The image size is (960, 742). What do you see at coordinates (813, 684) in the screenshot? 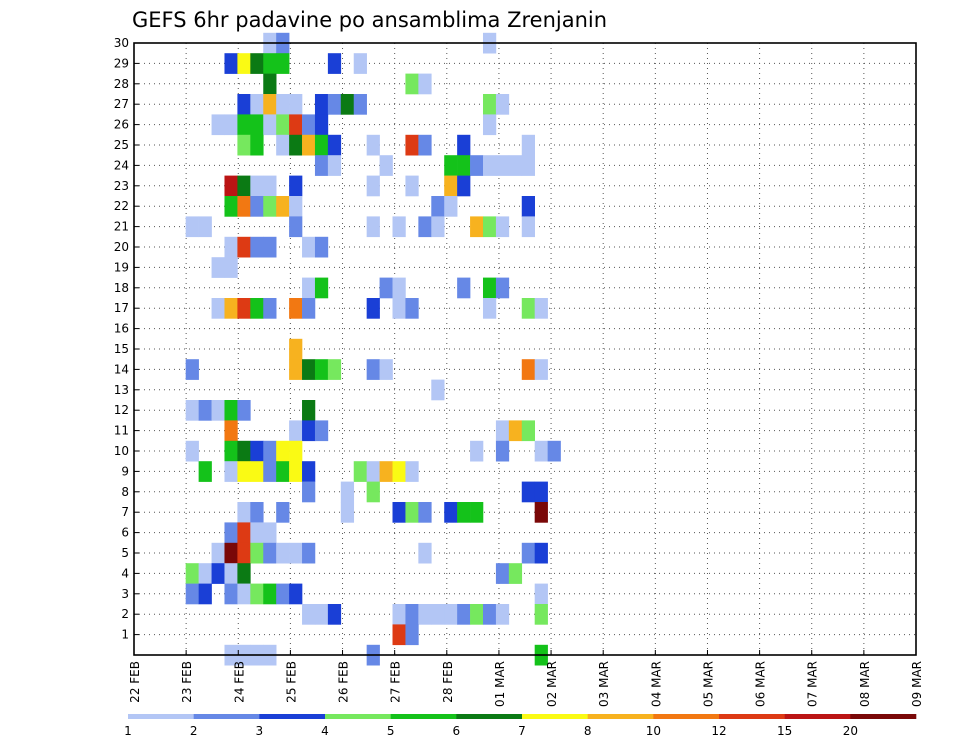
I see `x-tick-label: 07 MAR` at bounding box center [813, 684].